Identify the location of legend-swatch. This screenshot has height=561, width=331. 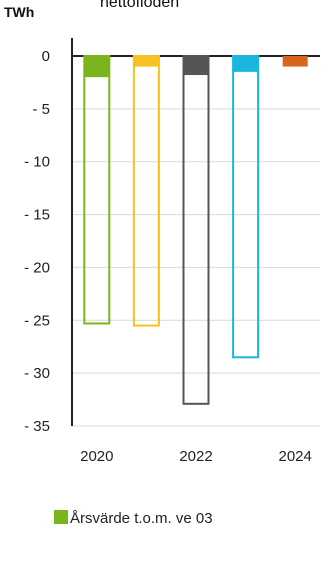
(61, 517).